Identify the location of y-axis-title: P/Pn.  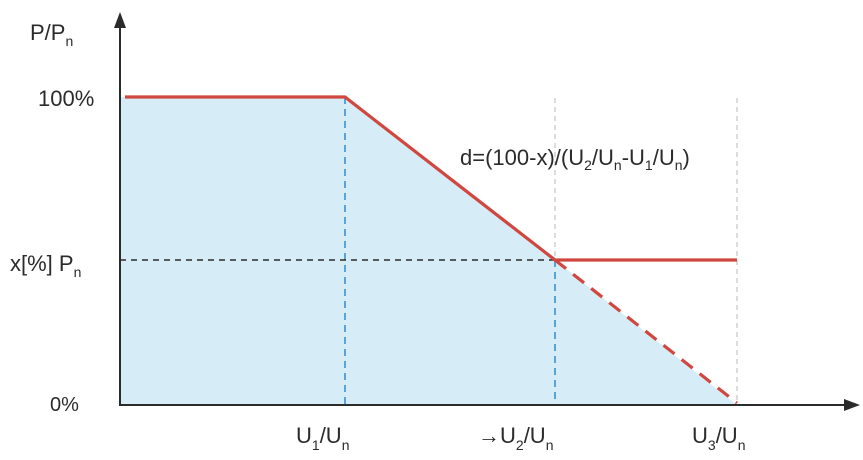
(51, 34).